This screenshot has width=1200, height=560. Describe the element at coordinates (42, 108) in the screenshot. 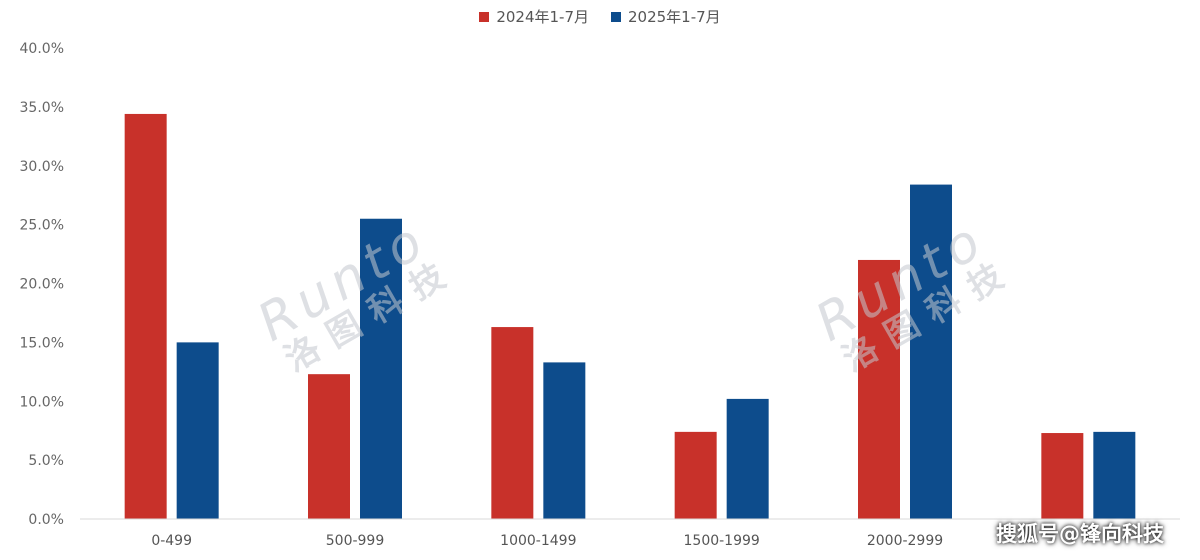

I see `y-tick-label: 35.0%` at that location.